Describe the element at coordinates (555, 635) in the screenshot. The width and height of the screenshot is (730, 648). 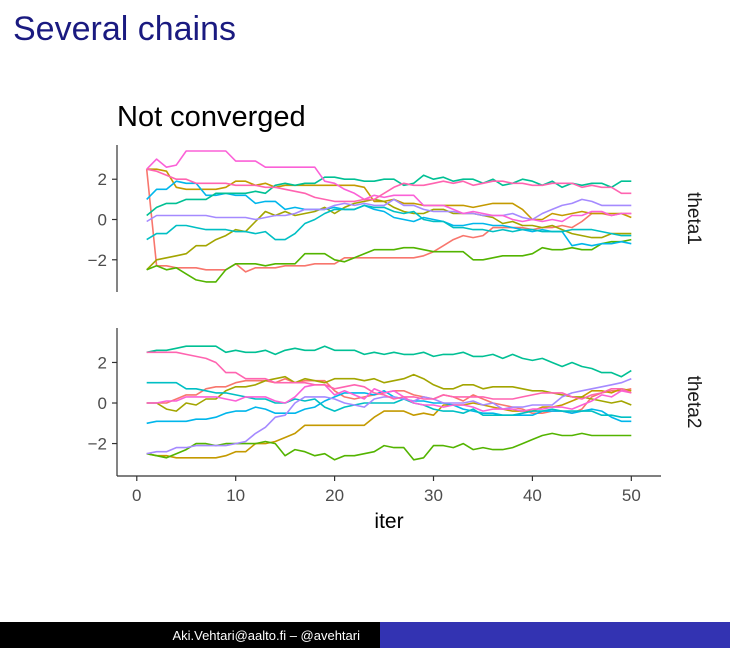
I see `footer-bar` at that location.